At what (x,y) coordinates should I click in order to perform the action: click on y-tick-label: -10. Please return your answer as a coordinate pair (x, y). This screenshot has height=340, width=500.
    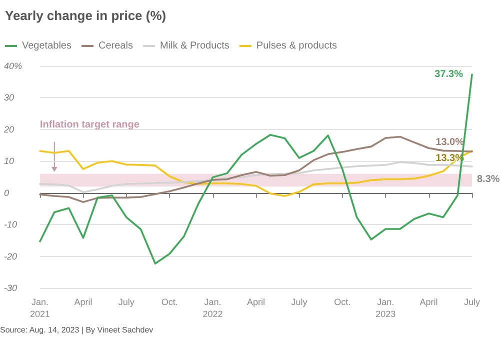
    Looking at the image, I should click on (11, 225).